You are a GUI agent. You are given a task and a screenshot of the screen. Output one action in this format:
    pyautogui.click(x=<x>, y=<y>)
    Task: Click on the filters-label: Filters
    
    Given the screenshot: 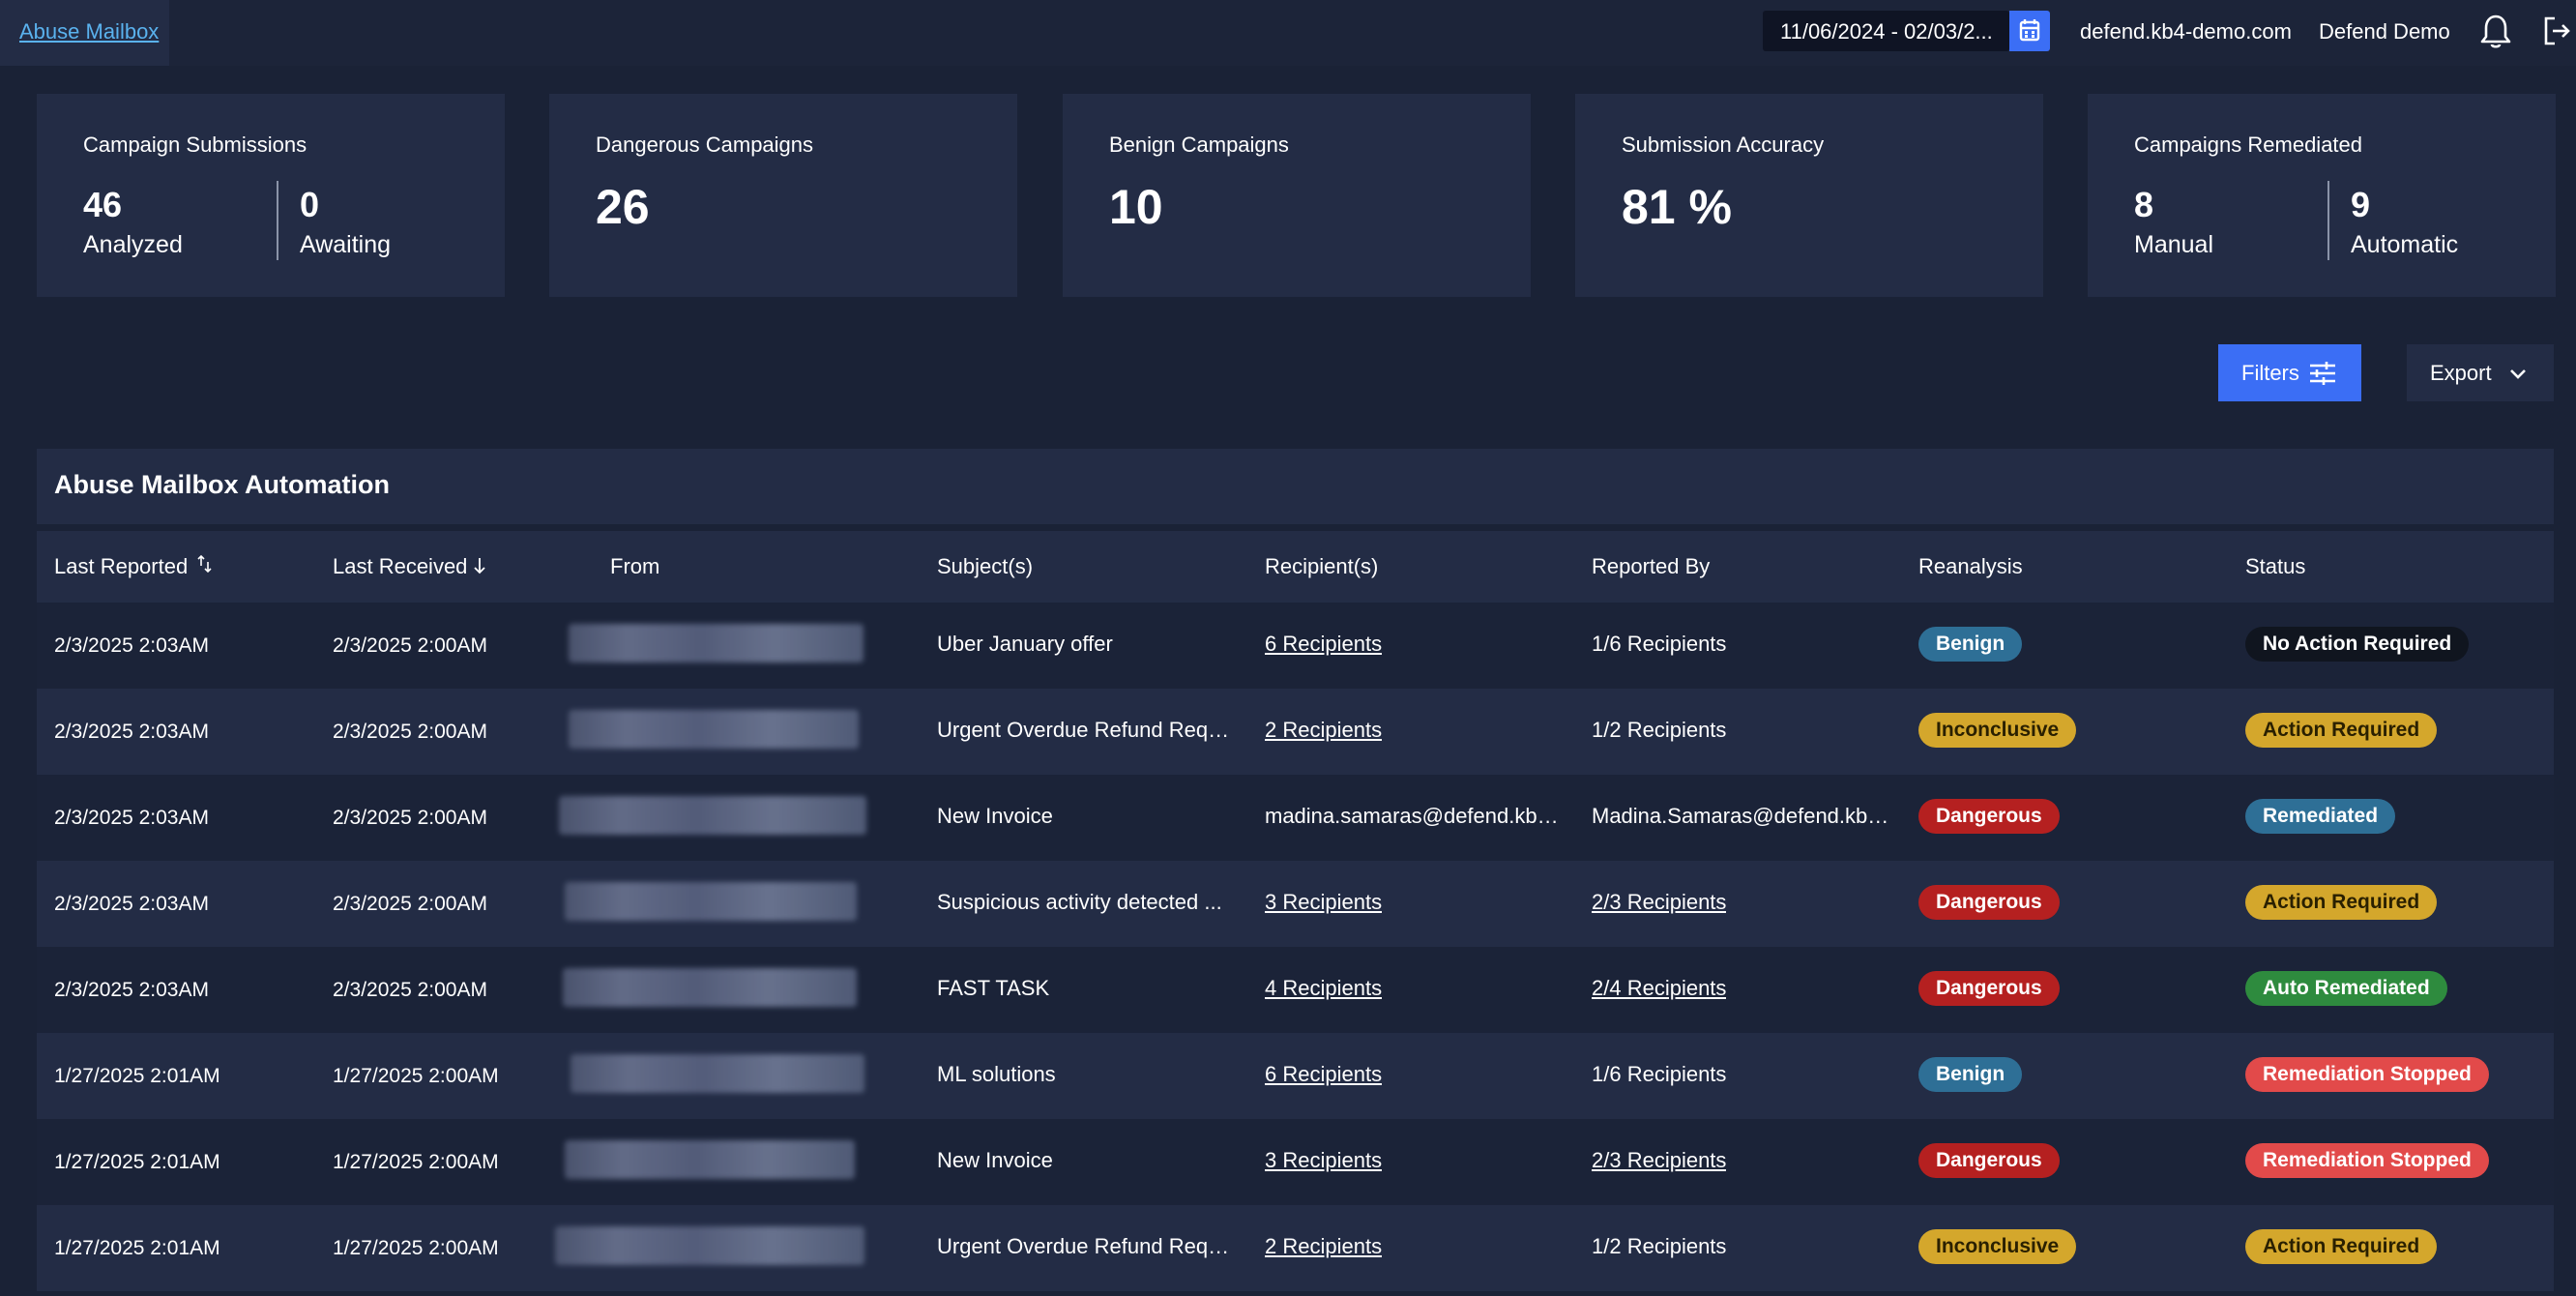 What is the action you would take?
    pyautogui.click(x=2270, y=373)
    